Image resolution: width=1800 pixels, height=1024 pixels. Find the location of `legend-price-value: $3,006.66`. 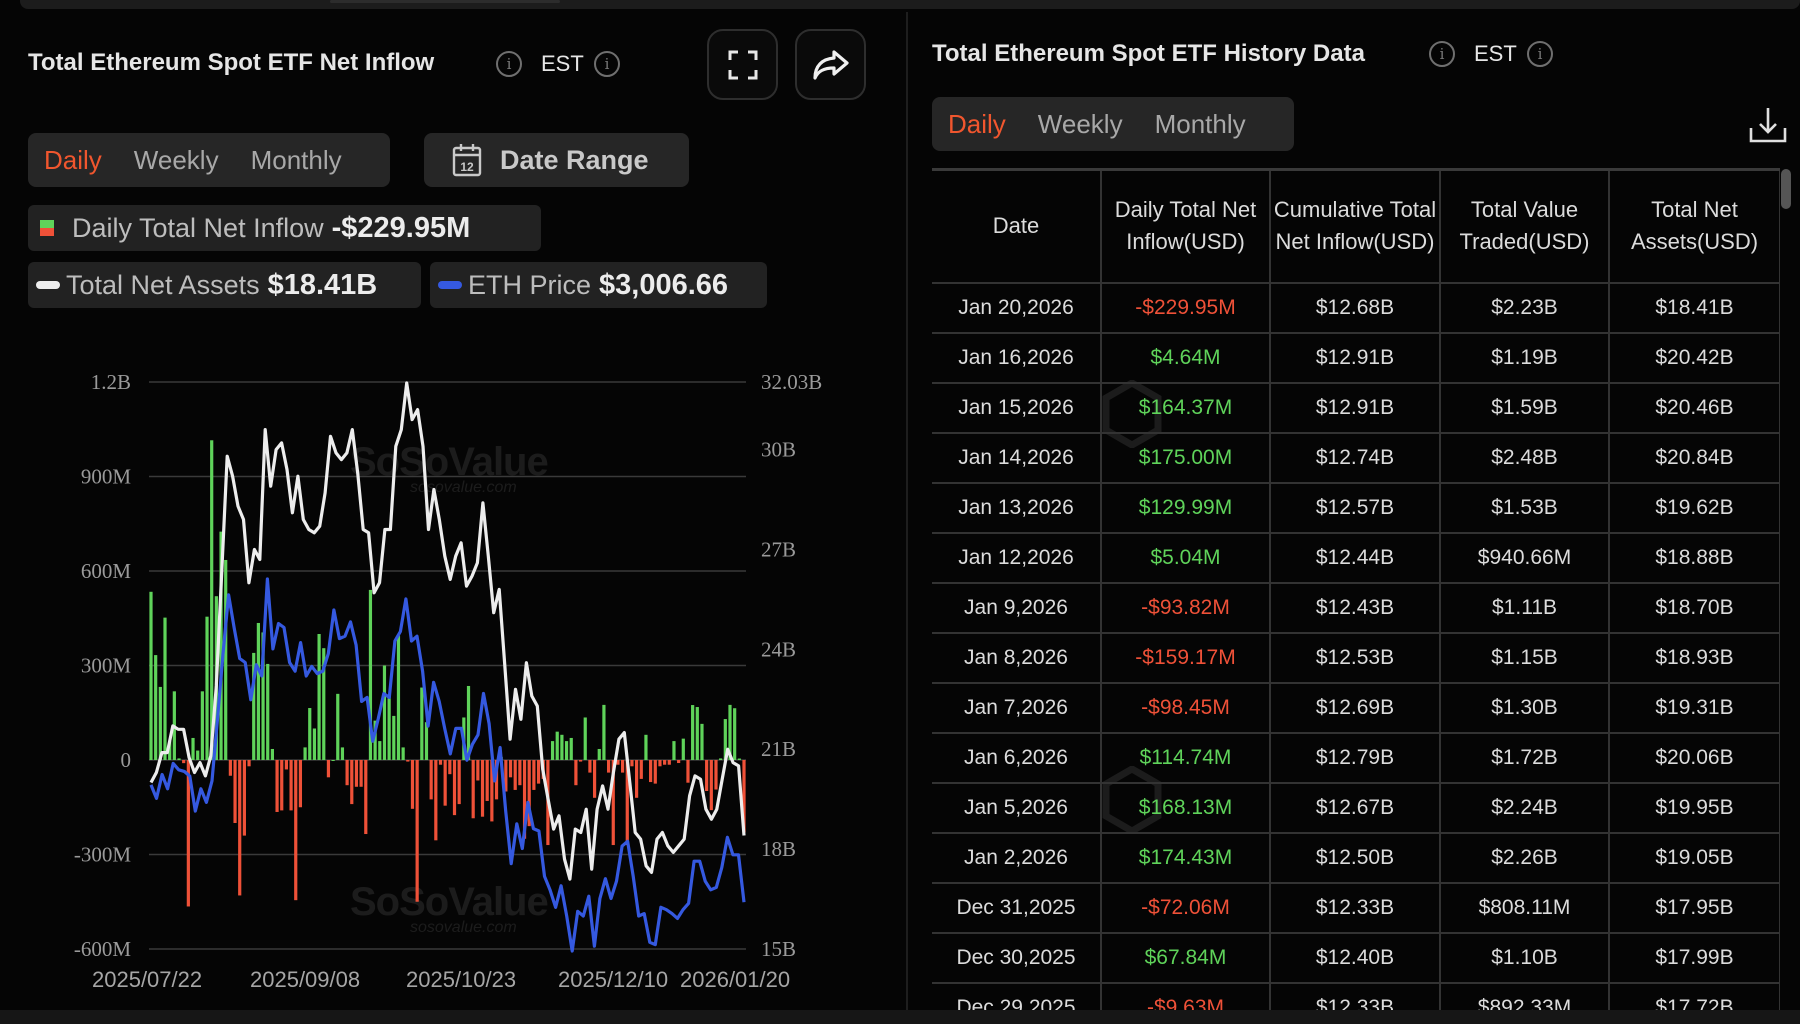

legend-price-value: $3,006.66 is located at coordinates (664, 284).